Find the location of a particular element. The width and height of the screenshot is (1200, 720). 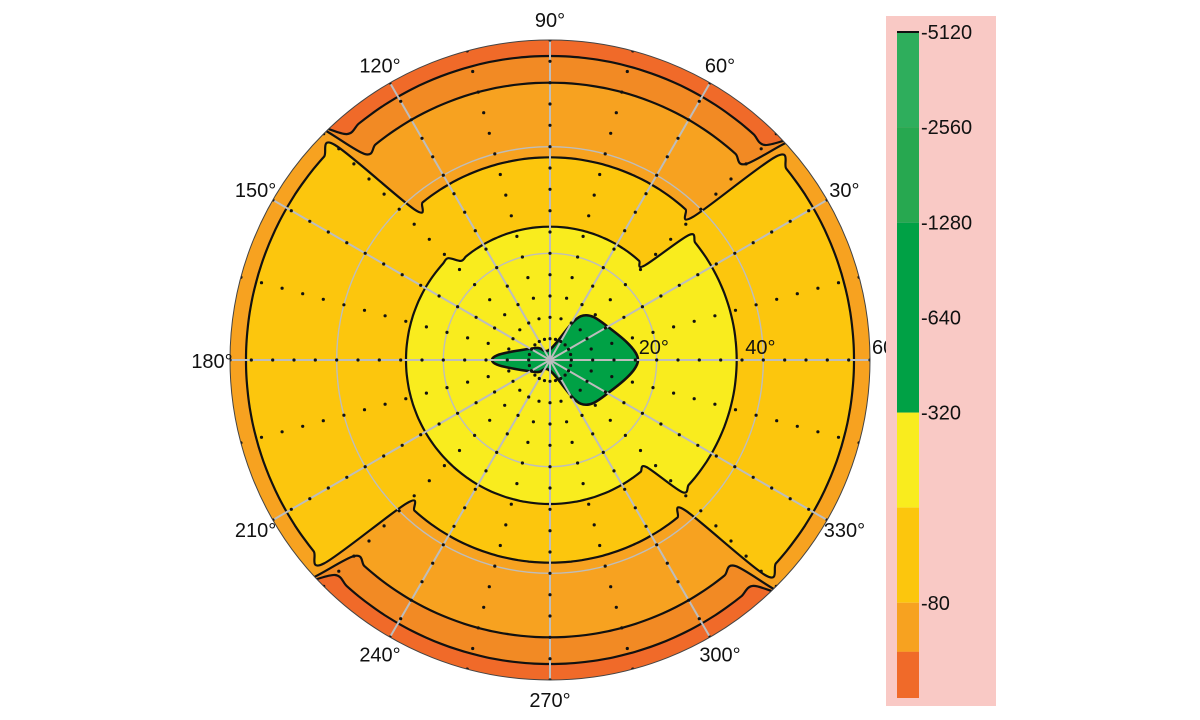

angle-label-210: 210° is located at coordinates (255, 531).